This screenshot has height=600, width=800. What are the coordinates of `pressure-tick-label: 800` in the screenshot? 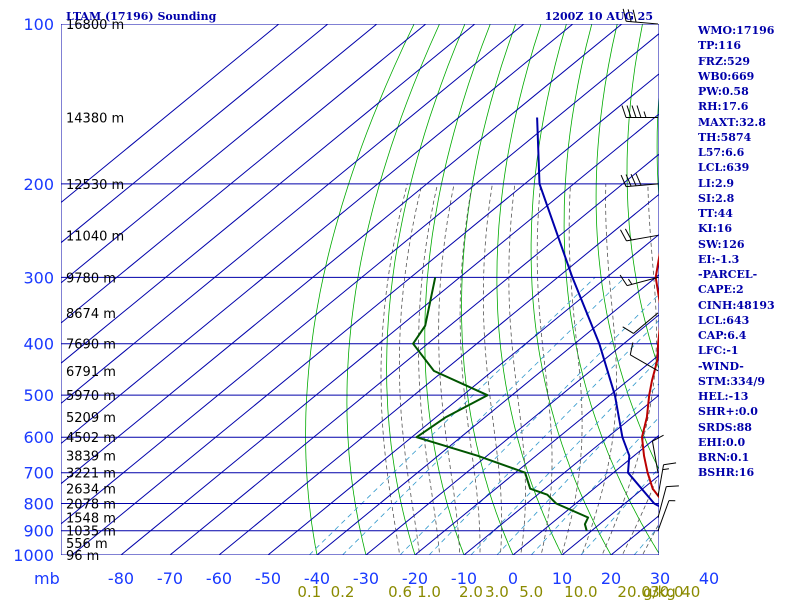 It's located at (38, 504).